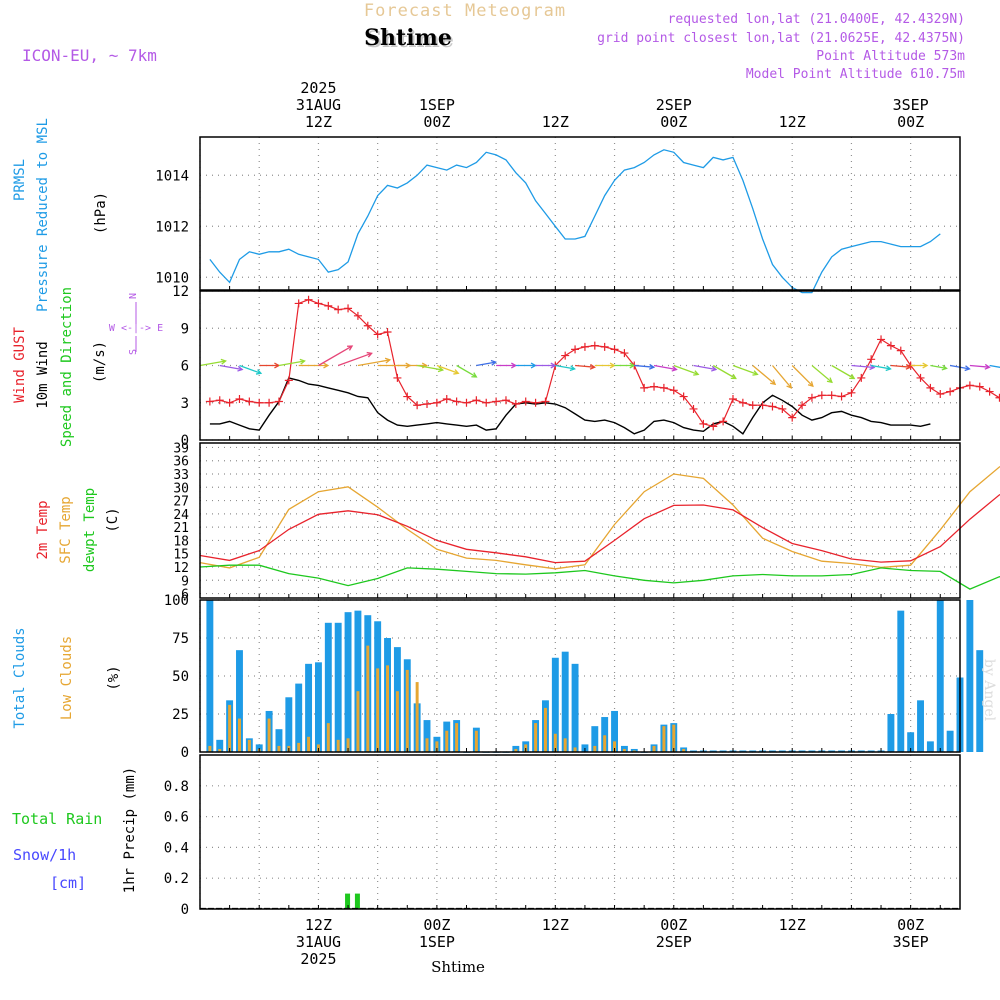 The image size is (1000, 1000). I want to click on watermark: by Angel, so click(989, 690).